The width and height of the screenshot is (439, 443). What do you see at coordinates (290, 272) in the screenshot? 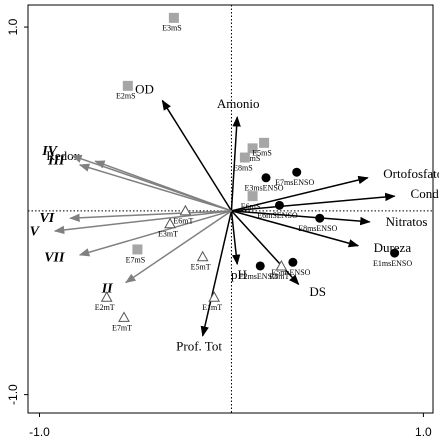
I see `site-label: E5msENSO` at bounding box center [290, 272].